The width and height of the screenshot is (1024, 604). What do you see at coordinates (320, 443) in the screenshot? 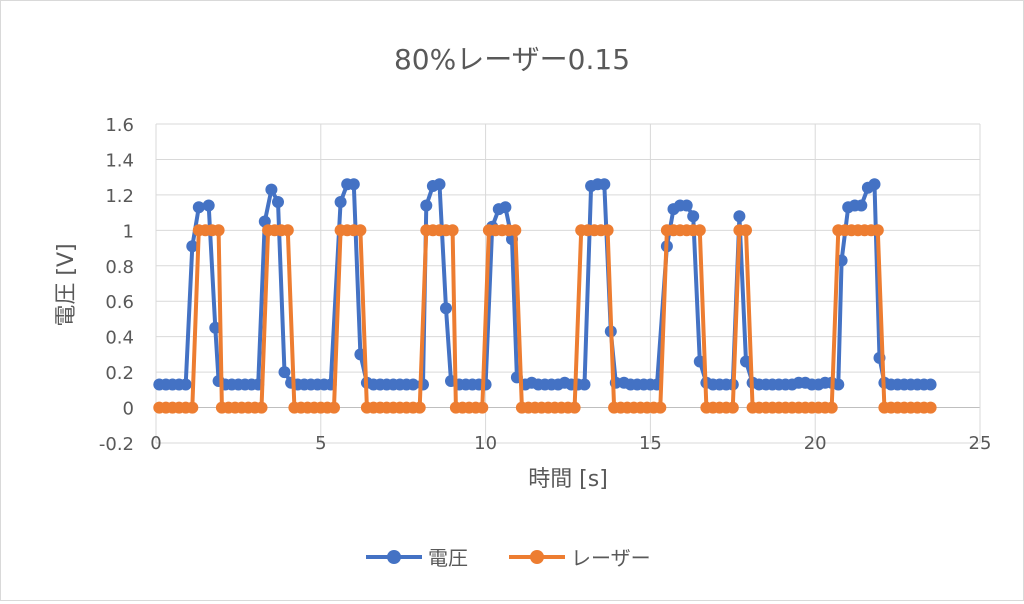
I see `x-tick-label: 5` at bounding box center [320, 443].